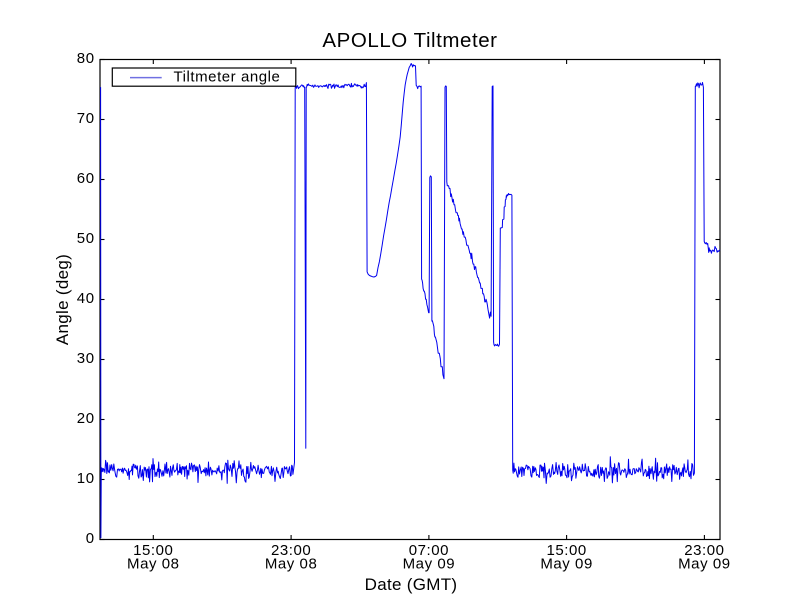 The height and width of the screenshot is (600, 800). Describe the element at coordinates (86, 298) in the screenshot. I see `svg-text: 40` at that location.